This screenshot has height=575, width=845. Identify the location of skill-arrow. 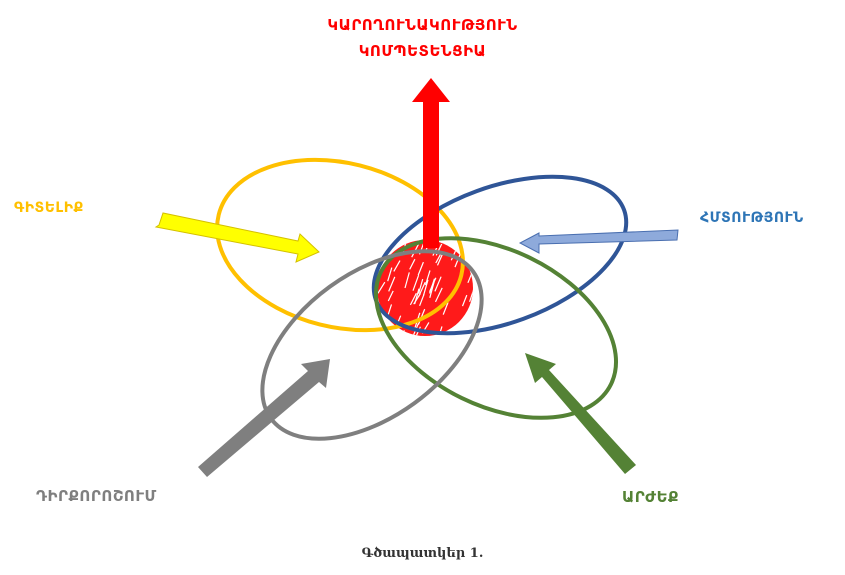
(598, 241).